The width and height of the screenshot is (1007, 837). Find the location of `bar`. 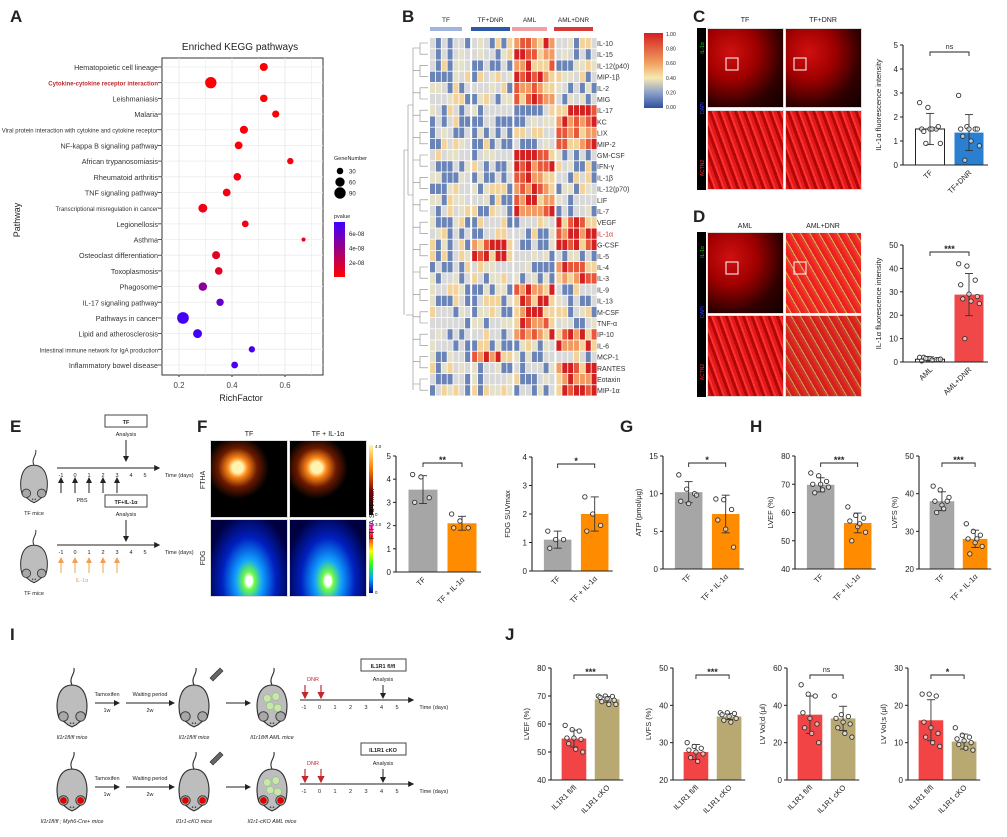

bar is located at coordinates (729, 748).